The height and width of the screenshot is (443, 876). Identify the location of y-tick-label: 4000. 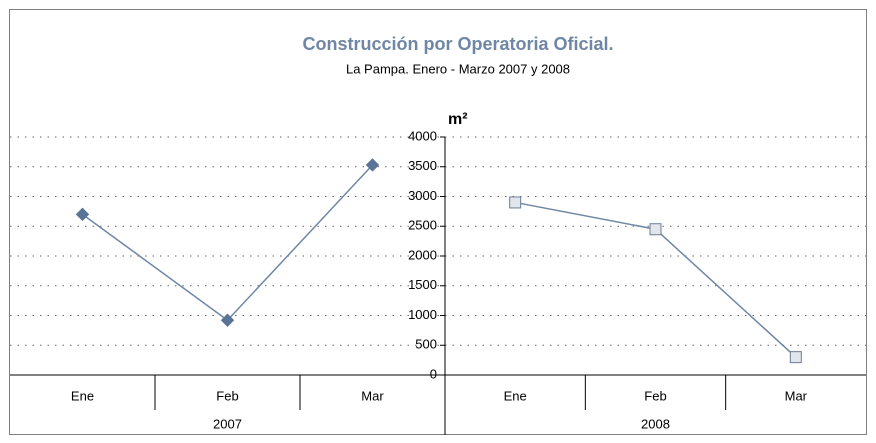
(422, 135).